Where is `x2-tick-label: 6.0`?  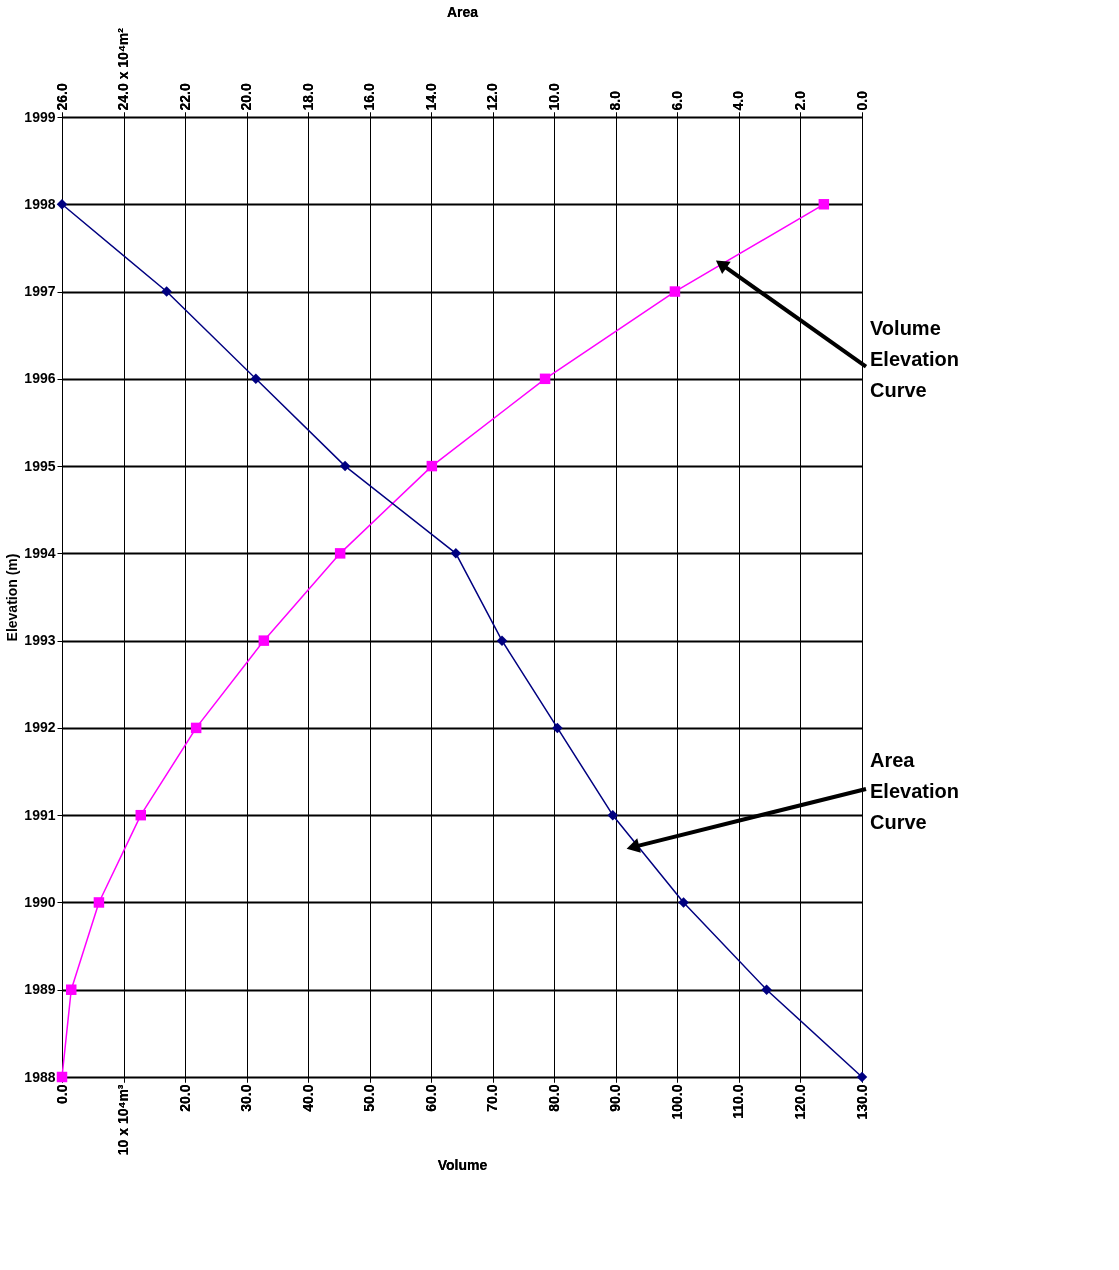 x2-tick-label: 6.0 is located at coordinates (676, 100).